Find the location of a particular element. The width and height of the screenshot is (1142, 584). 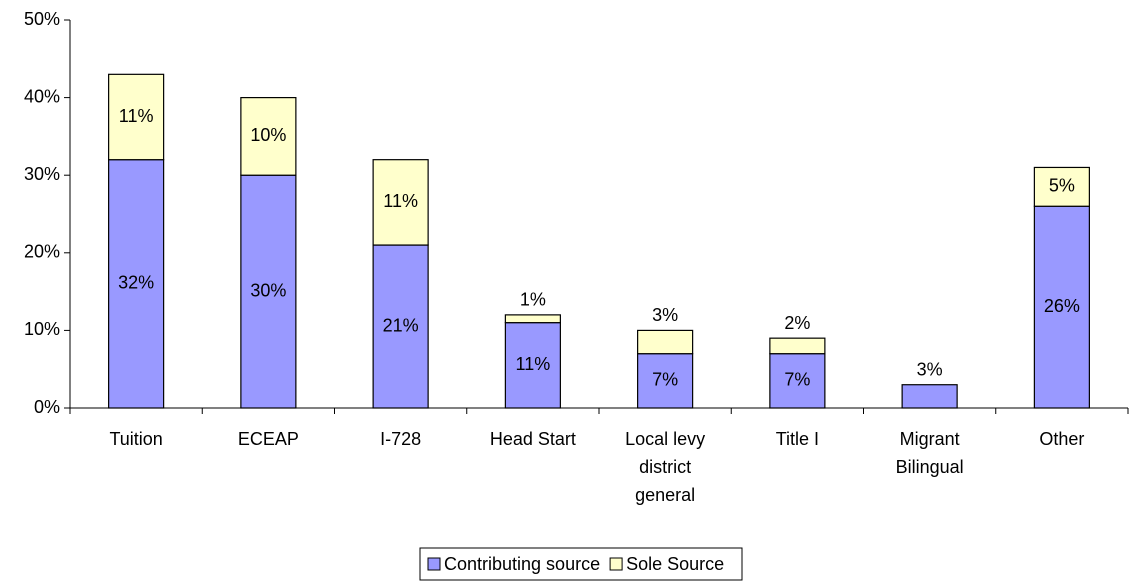

x-tick-label: Other is located at coordinates (1061, 439).